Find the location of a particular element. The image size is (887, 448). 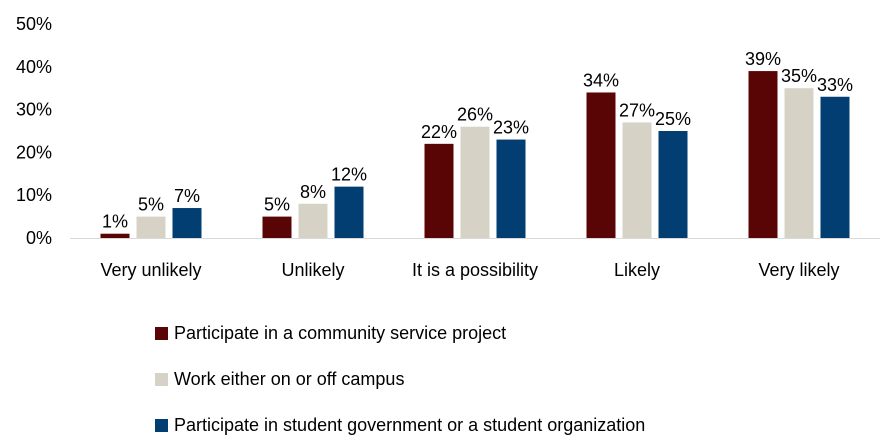

y-tick-label: 50% is located at coordinates (34, 24).